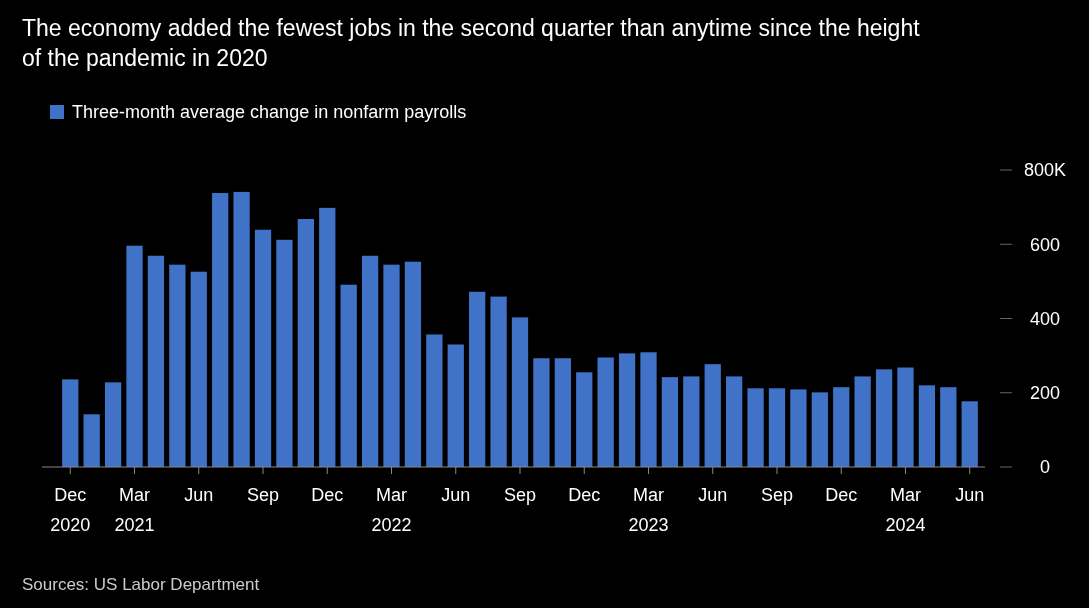 The image size is (1089, 608). What do you see at coordinates (391, 510) in the screenshot?
I see `x-tick-label: Mar 2022` at bounding box center [391, 510].